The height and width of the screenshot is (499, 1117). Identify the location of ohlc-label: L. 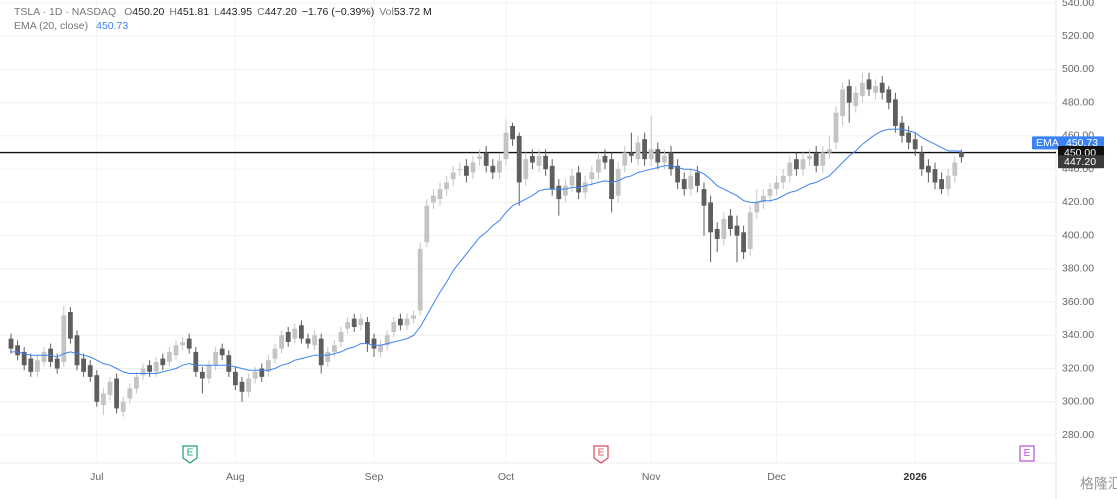
(217, 12).